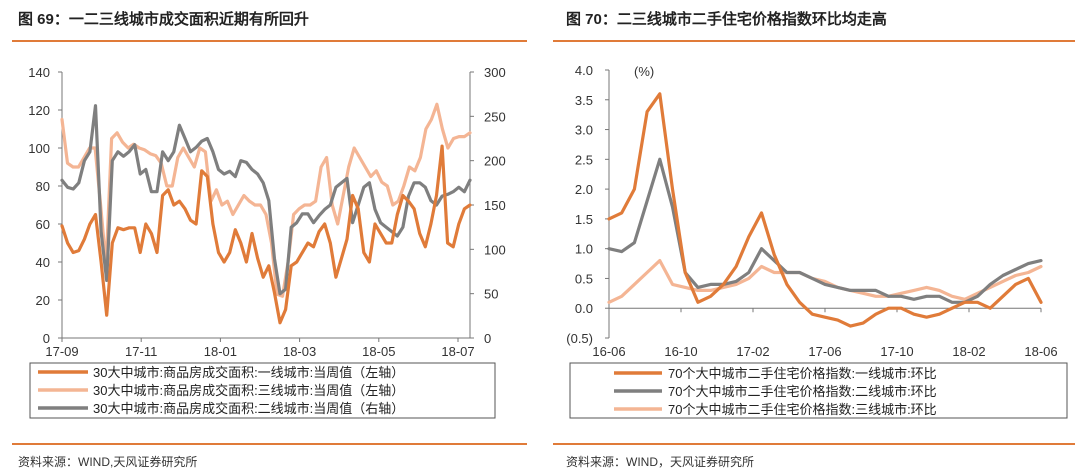 This screenshot has height=476, width=1080. What do you see at coordinates (802, 391) in the screenshot?
I see `legend-label-1: 70个大中城市二手住宅价格指数:二线城市:环比` at bounding box center [802, 391].